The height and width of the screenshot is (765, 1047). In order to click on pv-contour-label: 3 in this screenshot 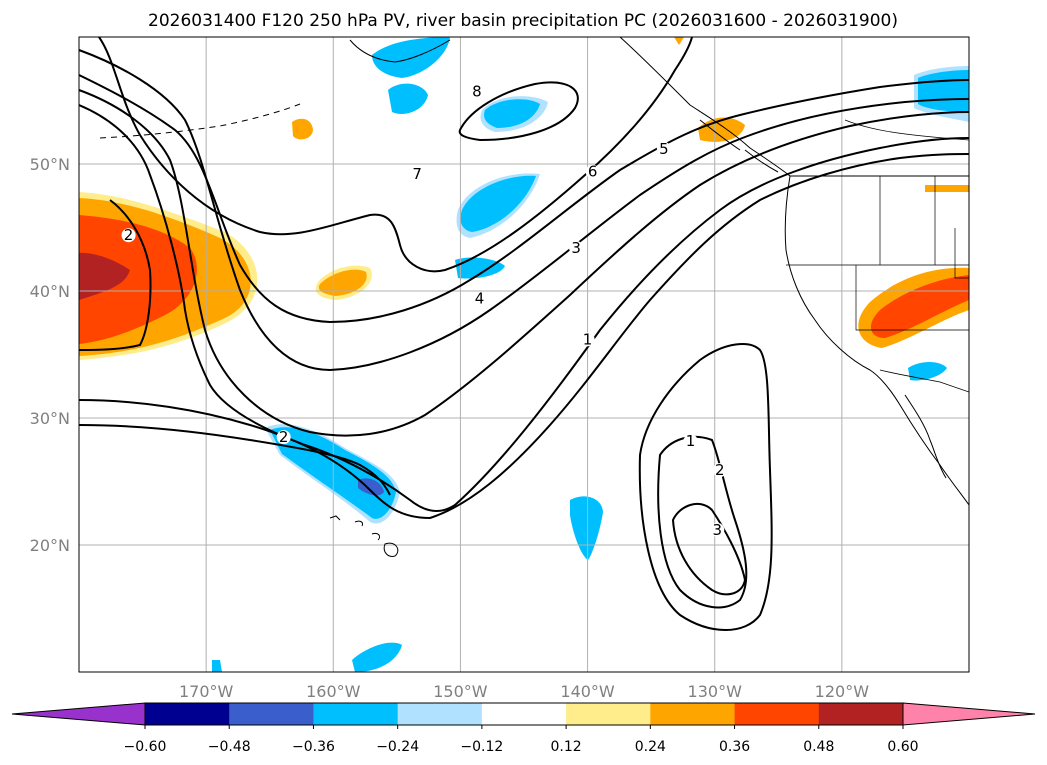, I will do `click(717, 530)`.